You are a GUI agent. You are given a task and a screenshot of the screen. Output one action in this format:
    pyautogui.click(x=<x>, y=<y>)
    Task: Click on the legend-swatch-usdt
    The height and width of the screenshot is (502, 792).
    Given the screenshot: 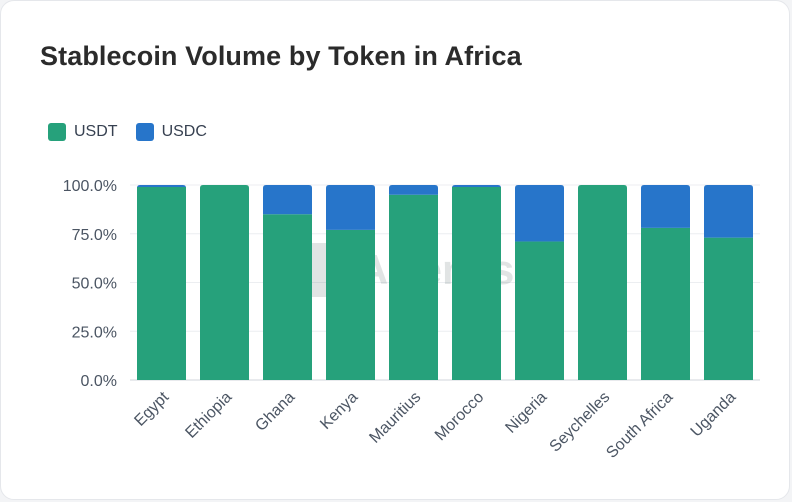 What is the action you would take?
    pyautogui.click(x=57, y=132)
    